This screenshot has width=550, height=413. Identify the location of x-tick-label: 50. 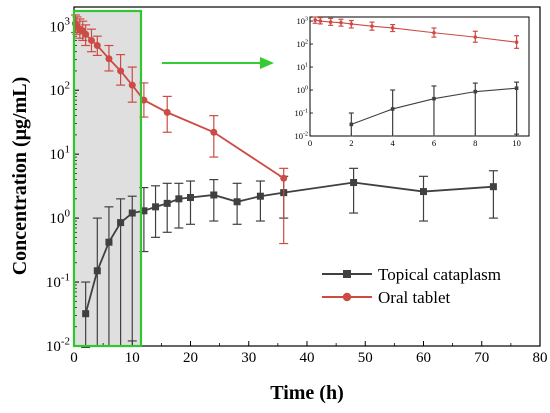
(365, 358).